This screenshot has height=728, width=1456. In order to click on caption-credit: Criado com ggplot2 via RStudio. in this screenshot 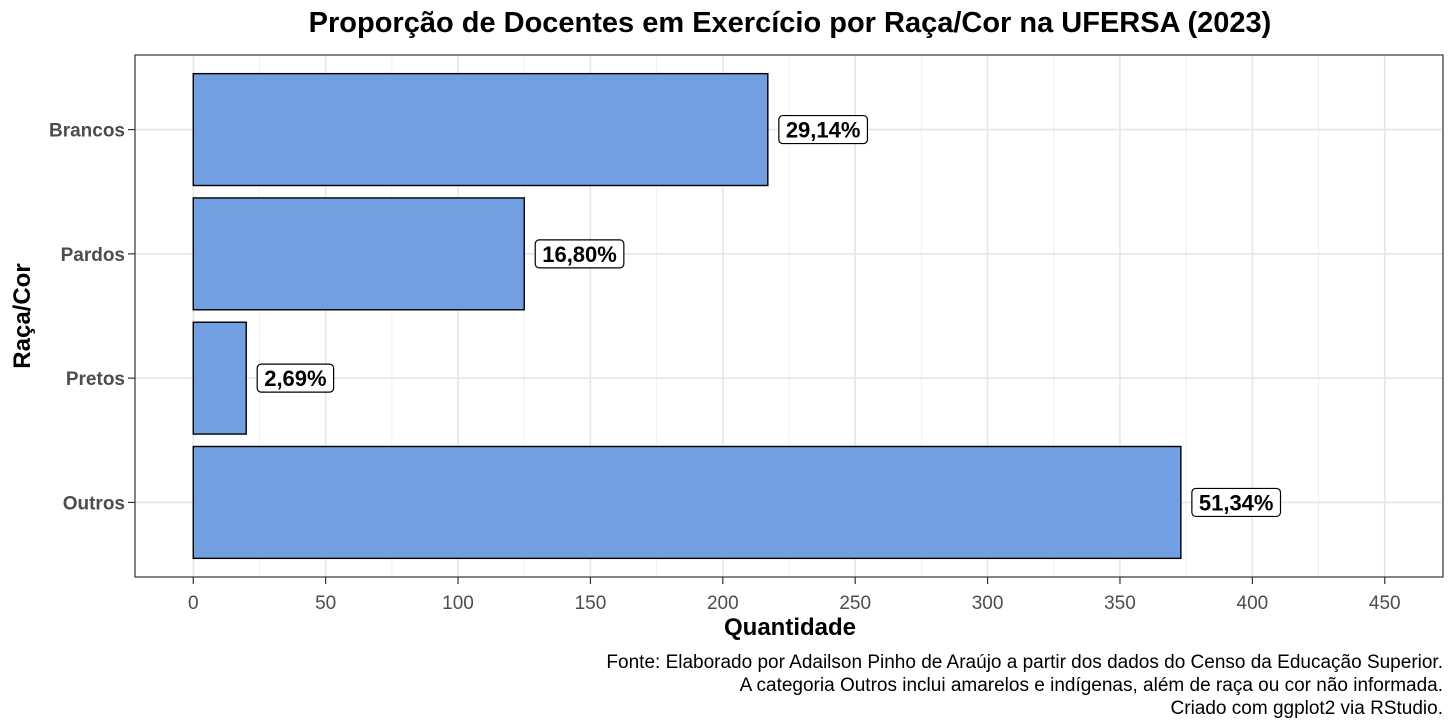, I will do `click(1307, 708)`.